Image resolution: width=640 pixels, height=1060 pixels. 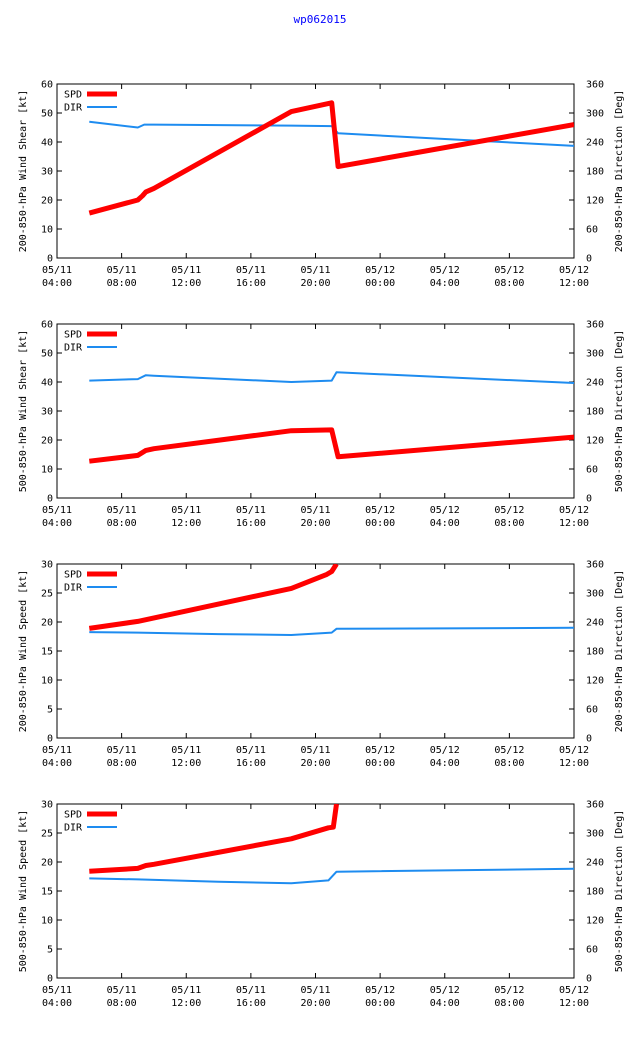 What do you see at coordinates (595, 565) in the screenshot?
I see `y2-tick-label: 360` at bounding box center [595, 565].